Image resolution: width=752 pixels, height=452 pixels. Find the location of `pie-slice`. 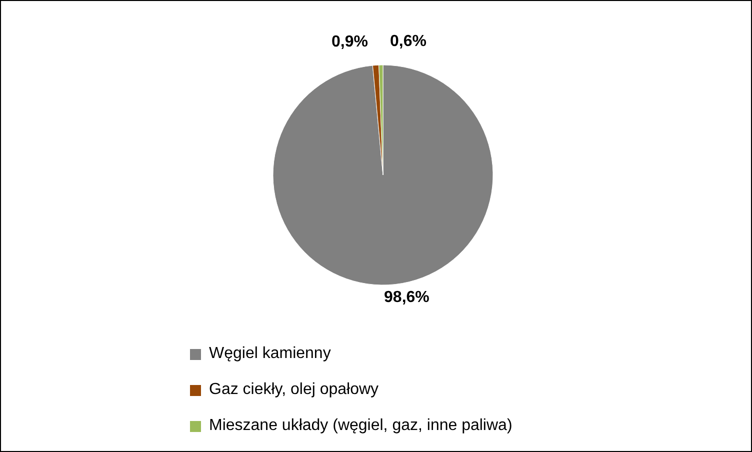

pie-slice is located at coordinates (383, 175).